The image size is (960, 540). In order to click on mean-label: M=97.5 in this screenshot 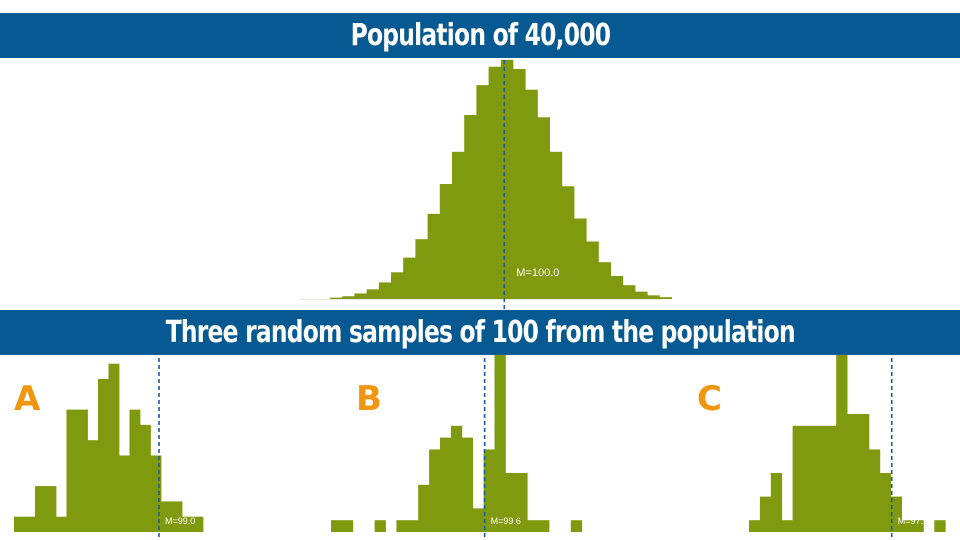, I will do `click(913, 521)`.